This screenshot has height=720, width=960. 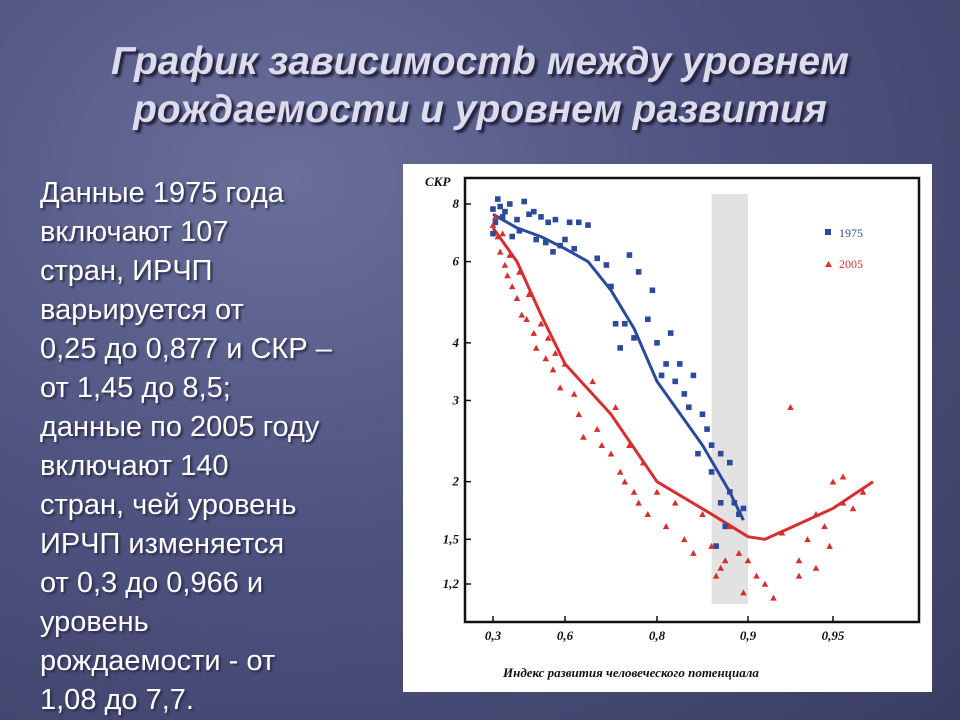 What do you see at coordinates (844, 248) in the screenshot?
I see `legend: 1975 2005` at bounding box center [844, 248].